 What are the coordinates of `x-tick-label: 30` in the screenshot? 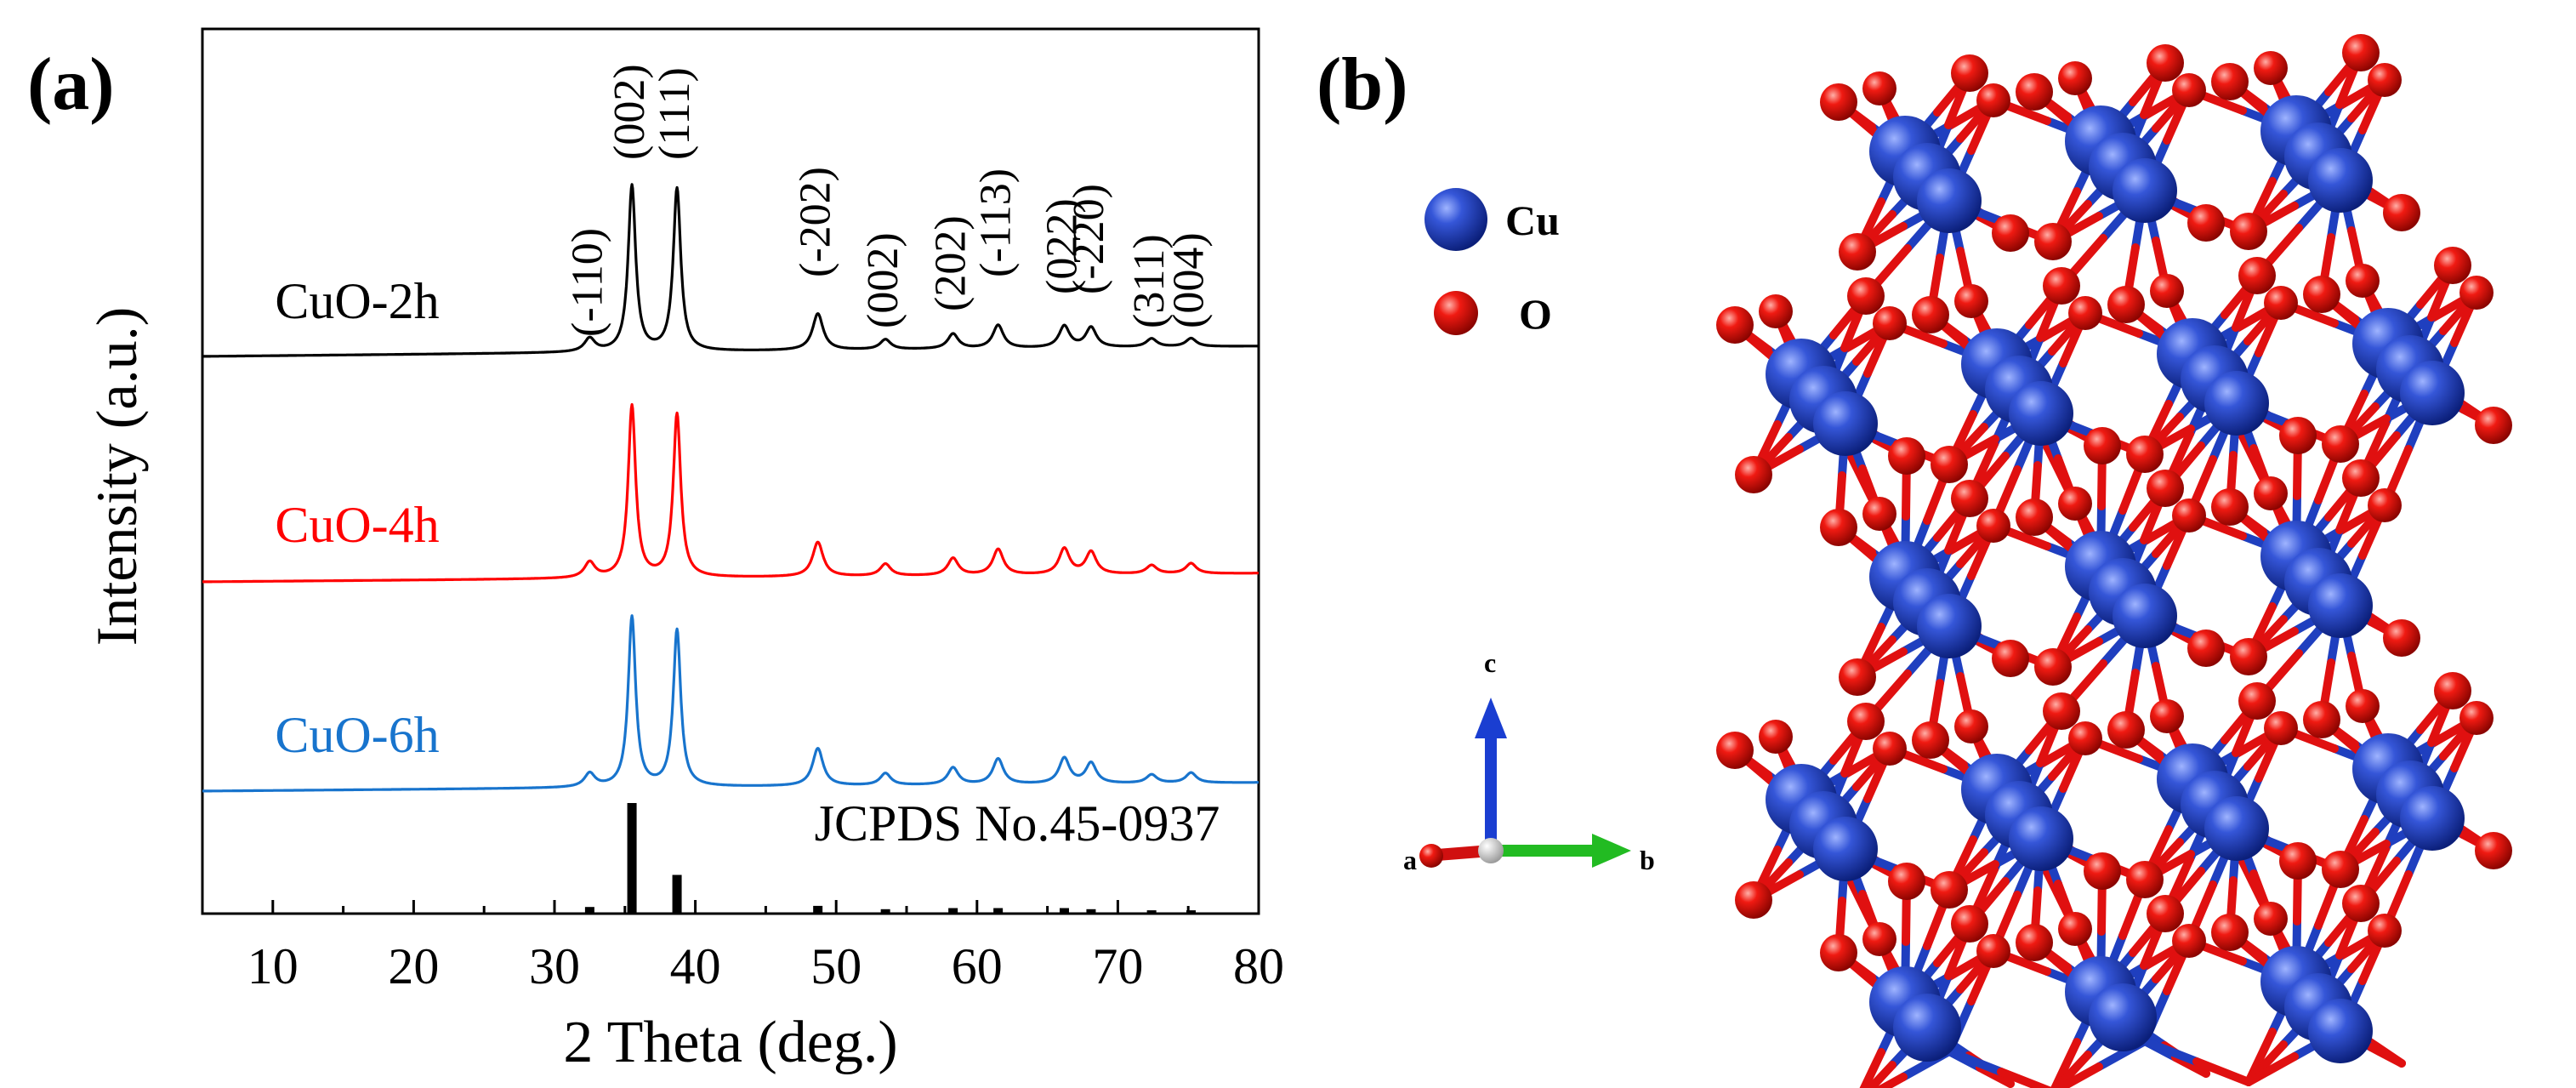 It's located at (554, 966).